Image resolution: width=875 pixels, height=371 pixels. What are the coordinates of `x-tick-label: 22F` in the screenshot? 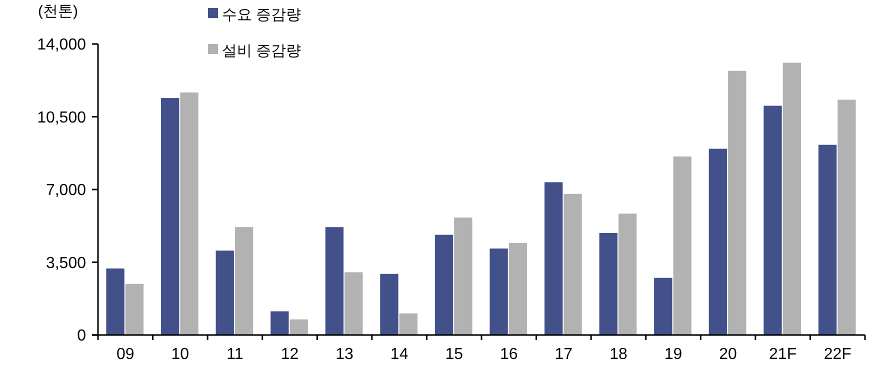 It's located at (838, 354).